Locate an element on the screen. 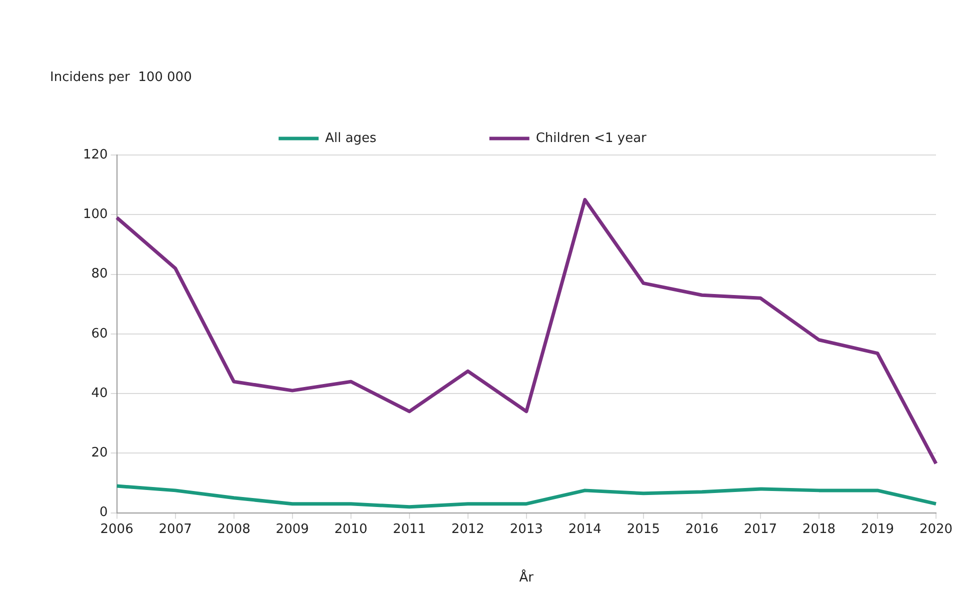  x-tick-label: 2018 is located at coordinates (819, 529).